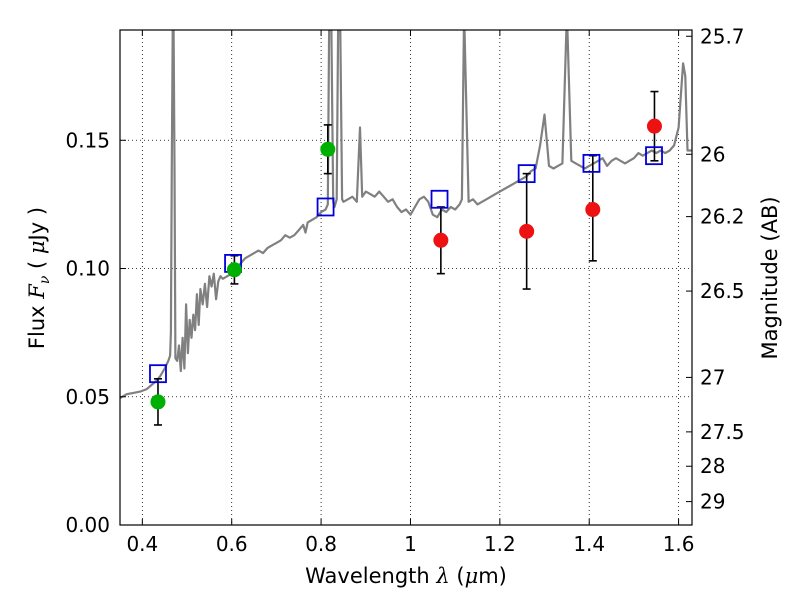 The image size is (800, 600). What do you see at coordinates (321, 544) in the screenshot?
I see `x-tick-label: 0.8` at bounding box center [321, 544].